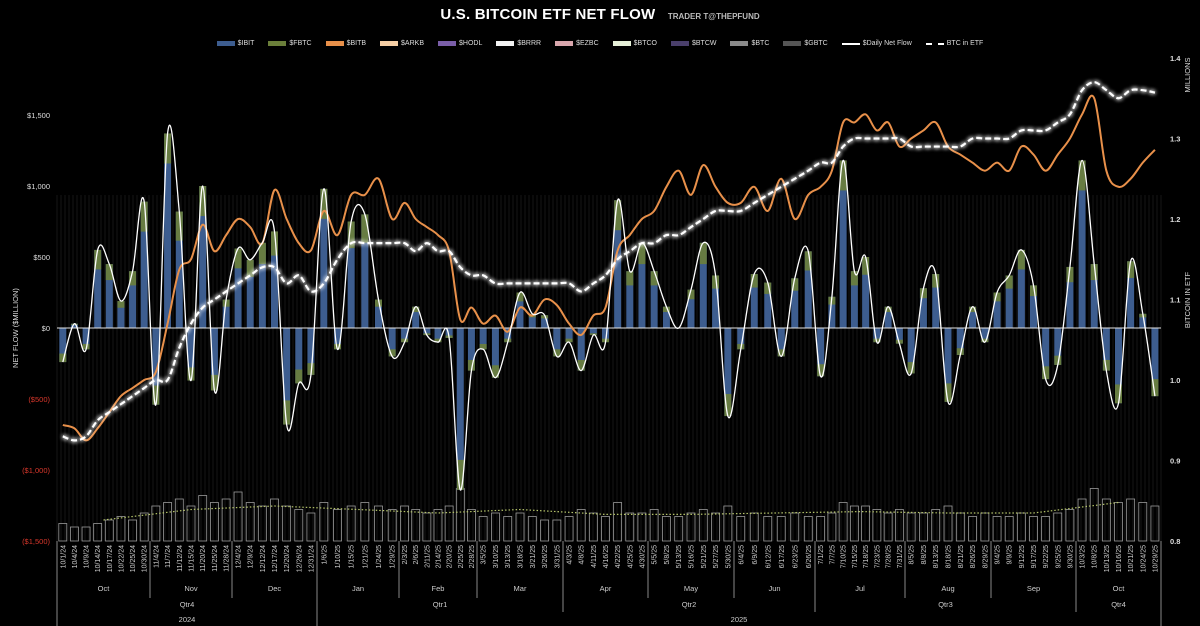 The image size is (1200, 626). Describe the element at coordinates (191, 588) in the screenshot. I see `month-label: Nov` at that location.